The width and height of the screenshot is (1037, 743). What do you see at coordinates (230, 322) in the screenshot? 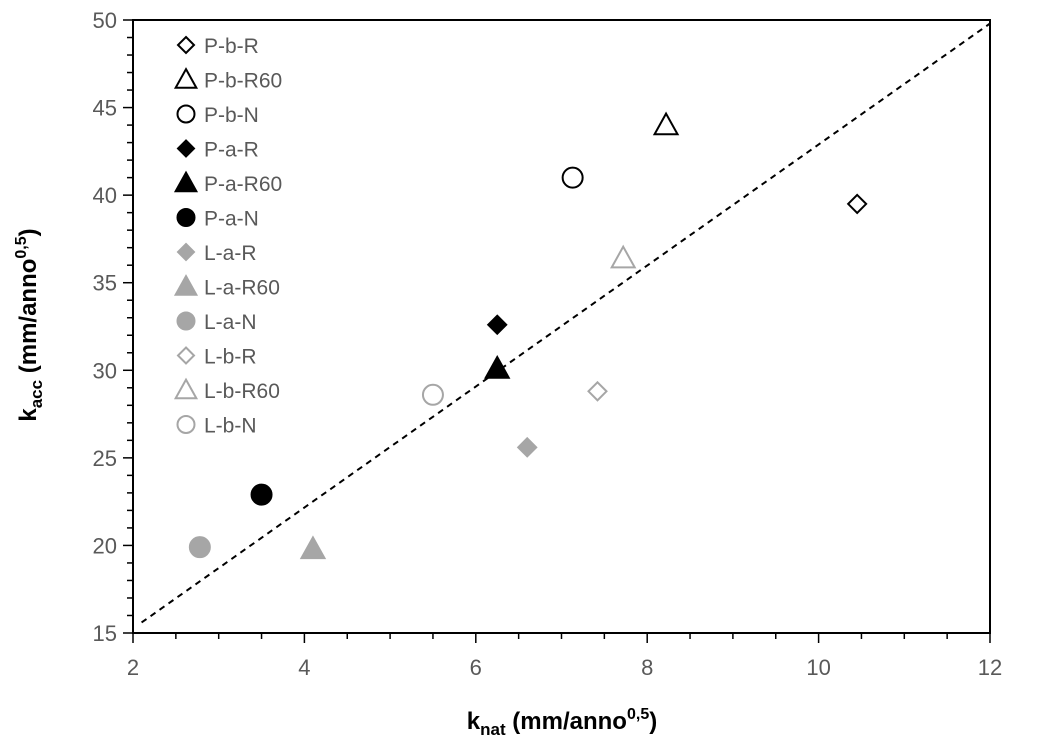
I see `legend-label-l-a-n: L-a-N` at bounding box center [230, 322].